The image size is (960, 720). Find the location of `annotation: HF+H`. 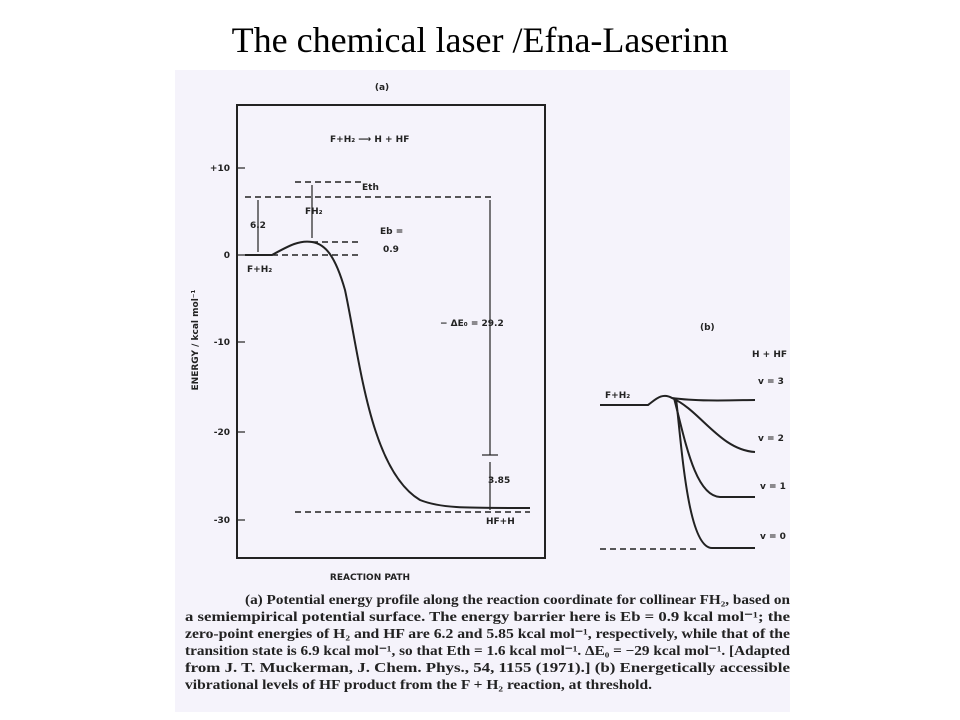

annotation: HF+H is located at coordinates (500, 522).